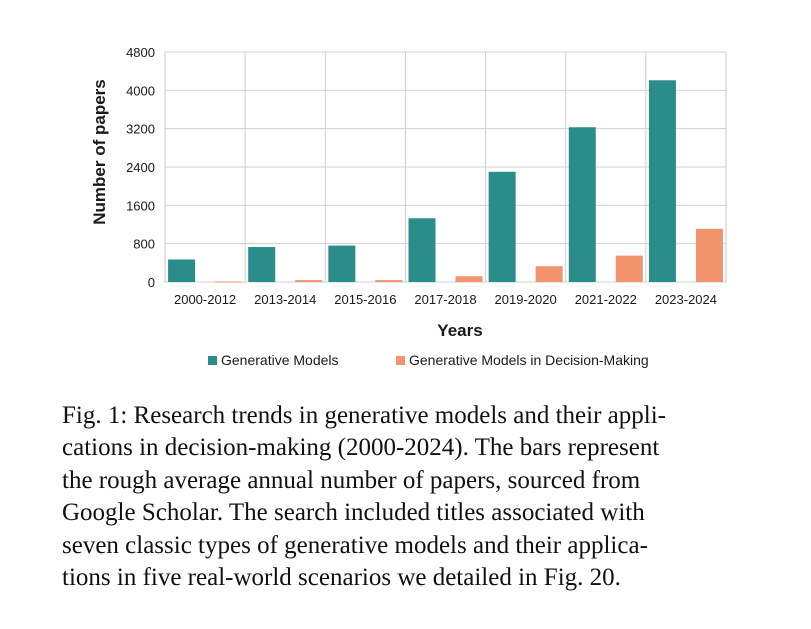  What do you see at coordinates (606, 299) in the screenshot?
I see `x-tick-label: 2021-2022` at bounding box center [606, 299].